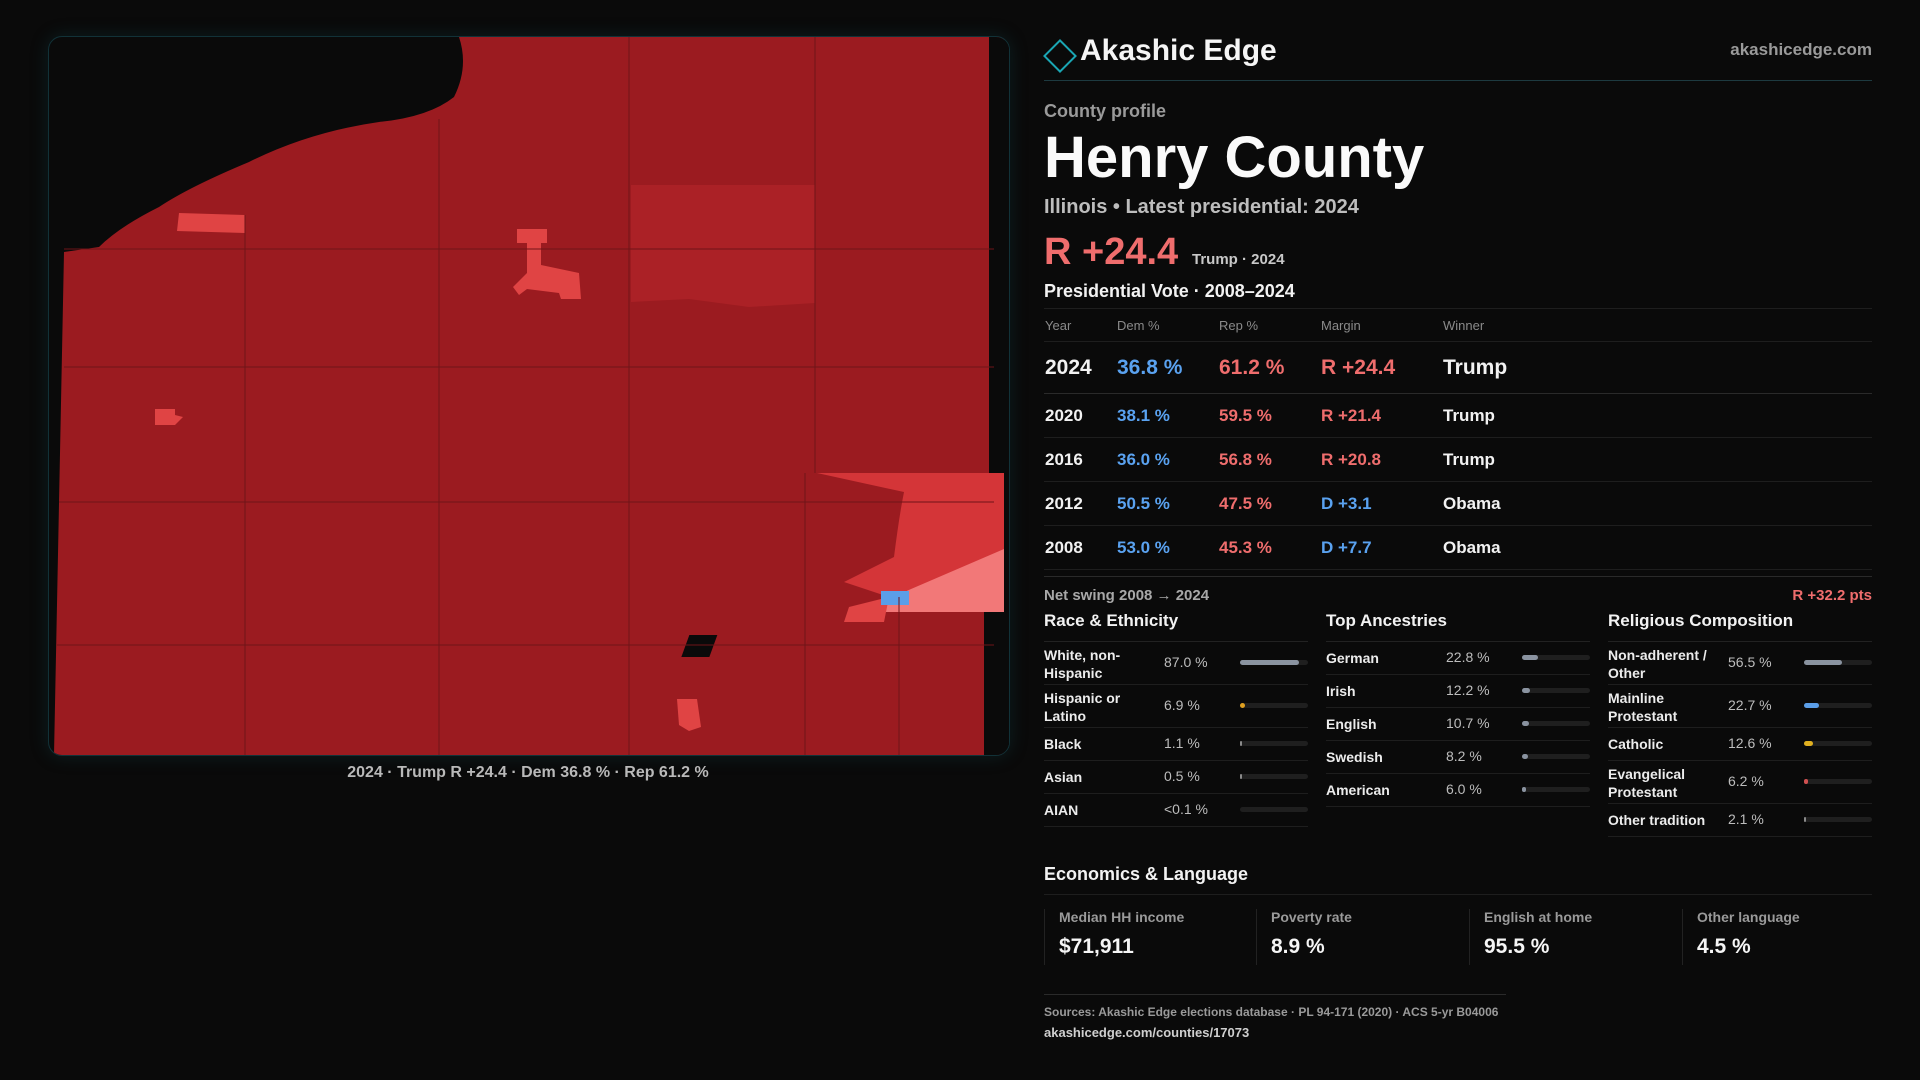  What do you see at coordinates (1647, 783) in the screenshot?
I see `item-label: Evangelical Protestant` at bounding box center [1647, 783].